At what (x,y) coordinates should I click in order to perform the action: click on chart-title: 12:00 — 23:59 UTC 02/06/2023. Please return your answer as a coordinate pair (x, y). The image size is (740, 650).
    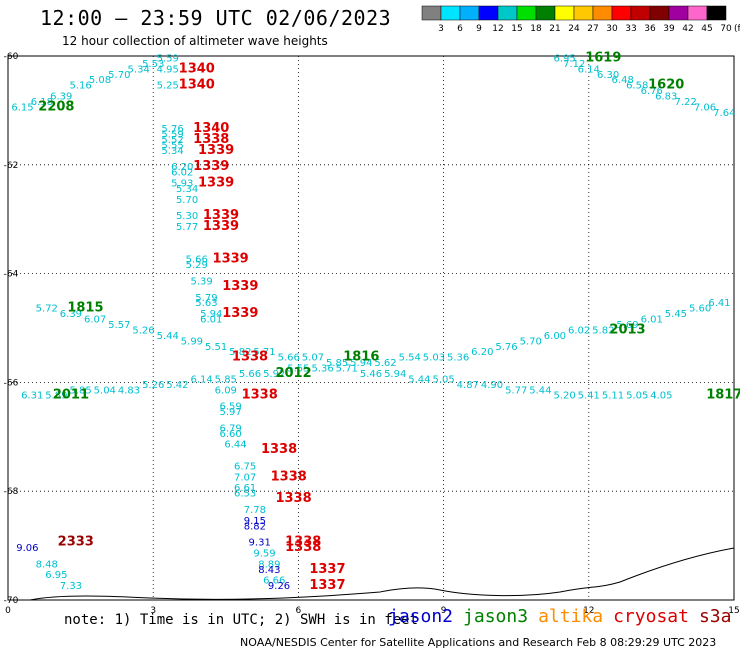
    Looking at the image, I should click on (216, 18).